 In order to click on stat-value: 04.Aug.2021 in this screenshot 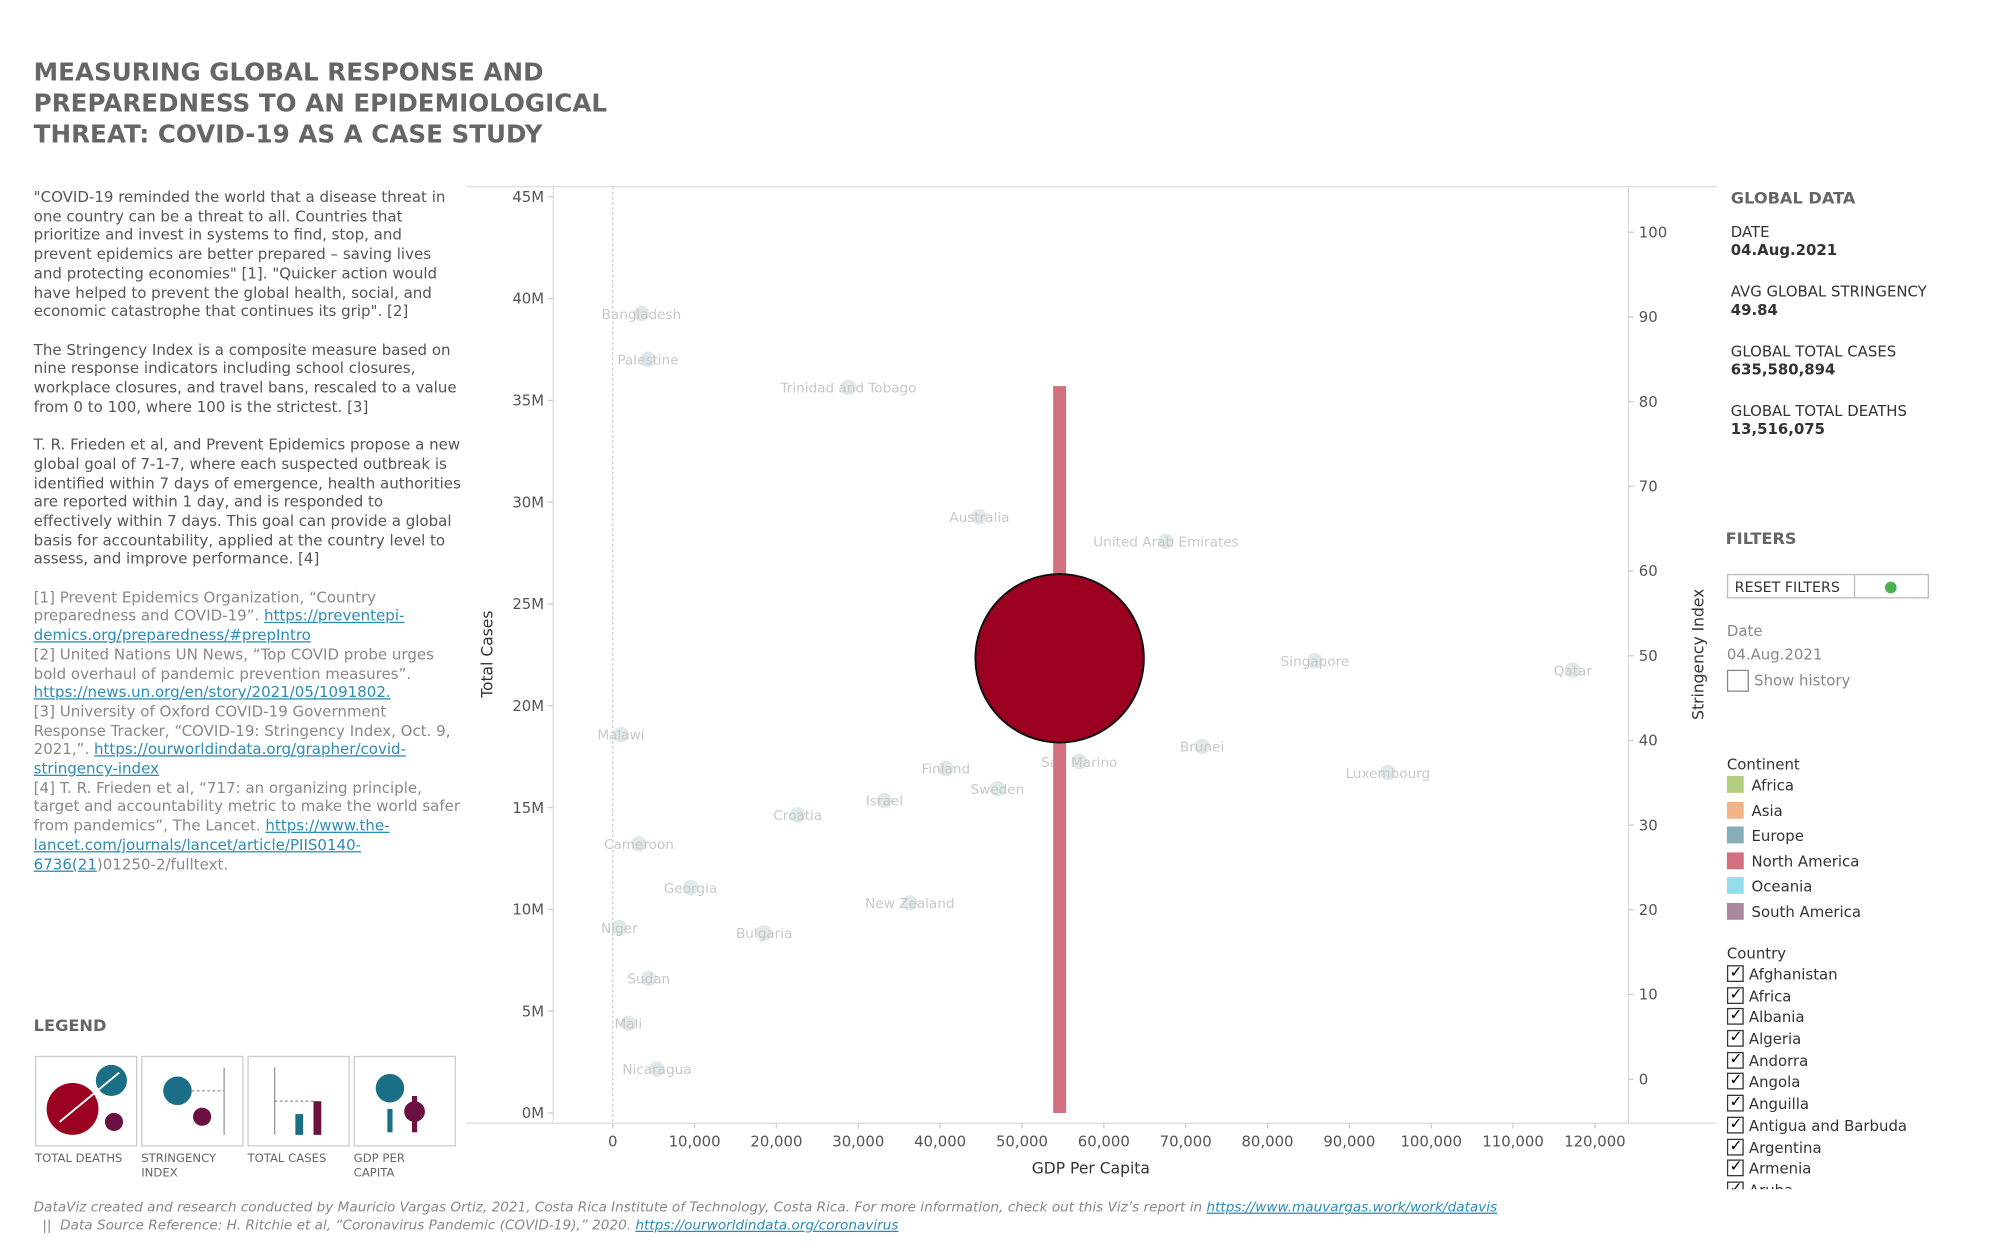, I will do `click(1784, 250)`.